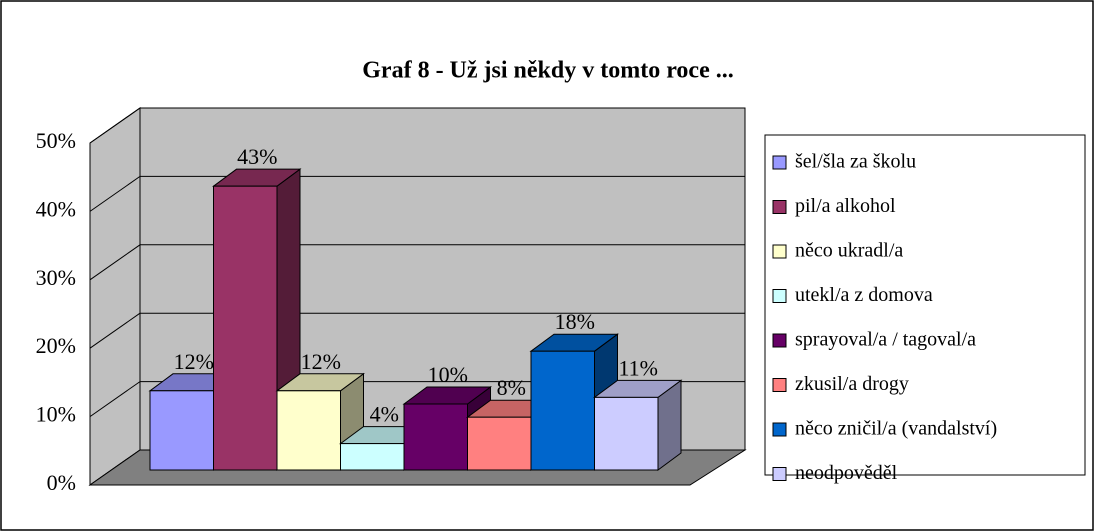  What do you see at coordinates (638, 367) in the screenshot?
I see `data-label: 11%` at bounding box center [638, 367].